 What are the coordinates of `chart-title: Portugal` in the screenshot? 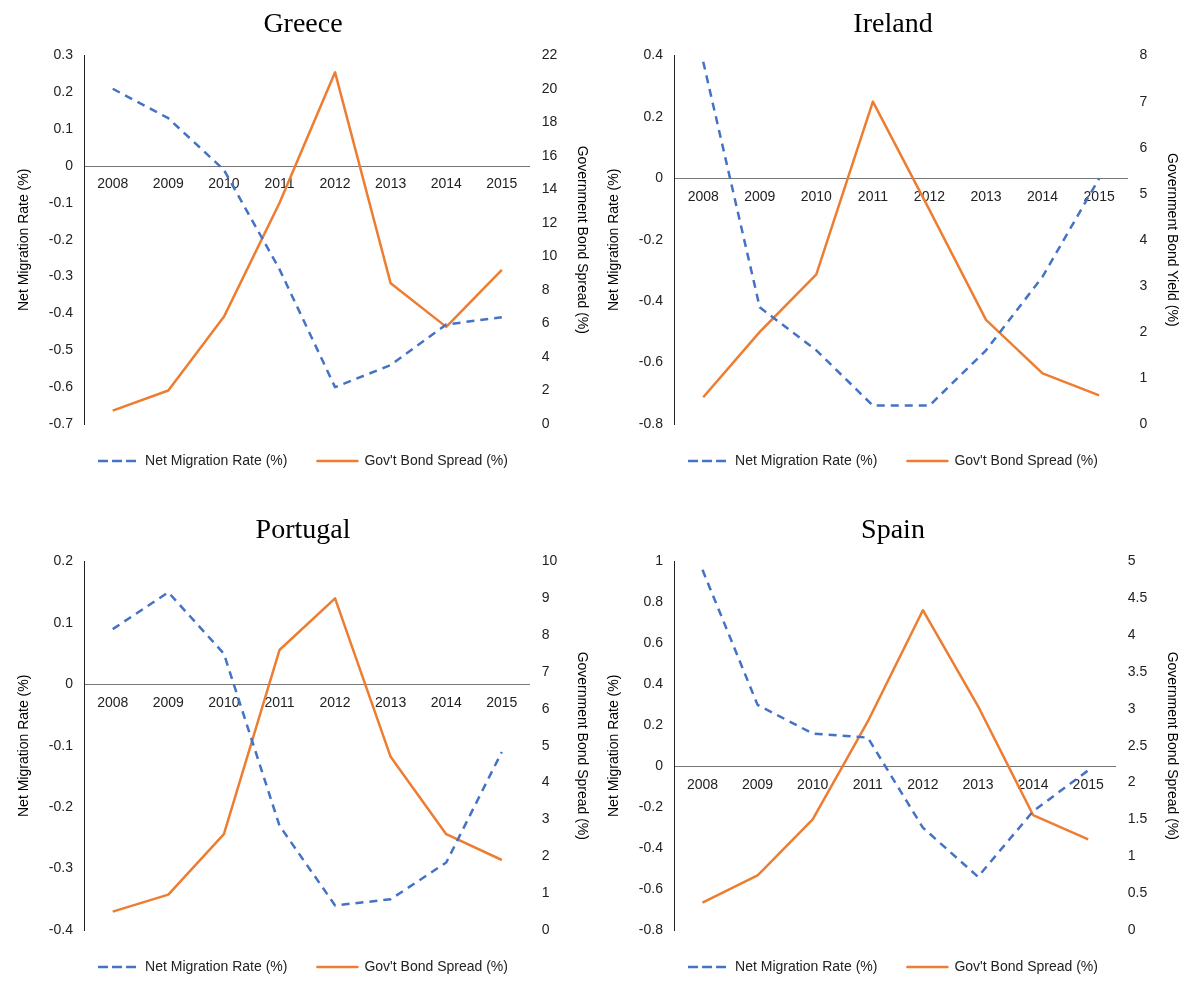 It's located at (303, 529).